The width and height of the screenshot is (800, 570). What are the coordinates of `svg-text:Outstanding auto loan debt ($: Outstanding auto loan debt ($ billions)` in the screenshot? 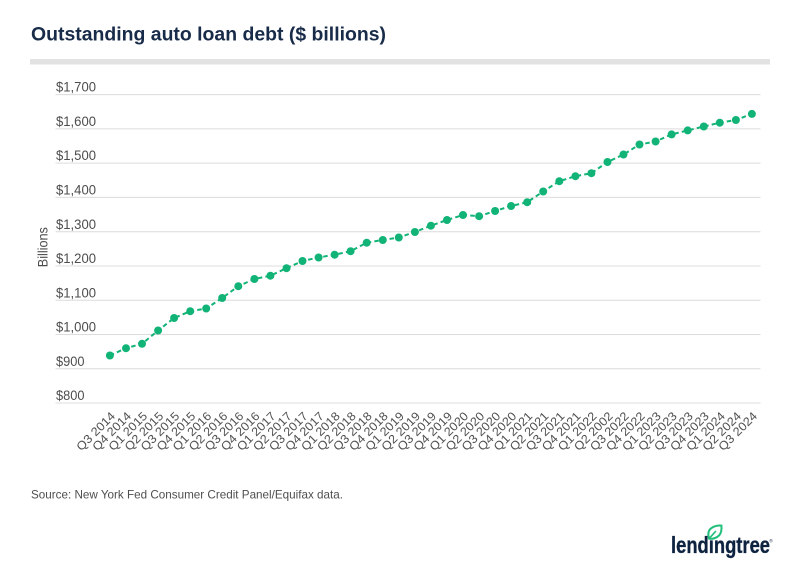 It's located at (208, 35).